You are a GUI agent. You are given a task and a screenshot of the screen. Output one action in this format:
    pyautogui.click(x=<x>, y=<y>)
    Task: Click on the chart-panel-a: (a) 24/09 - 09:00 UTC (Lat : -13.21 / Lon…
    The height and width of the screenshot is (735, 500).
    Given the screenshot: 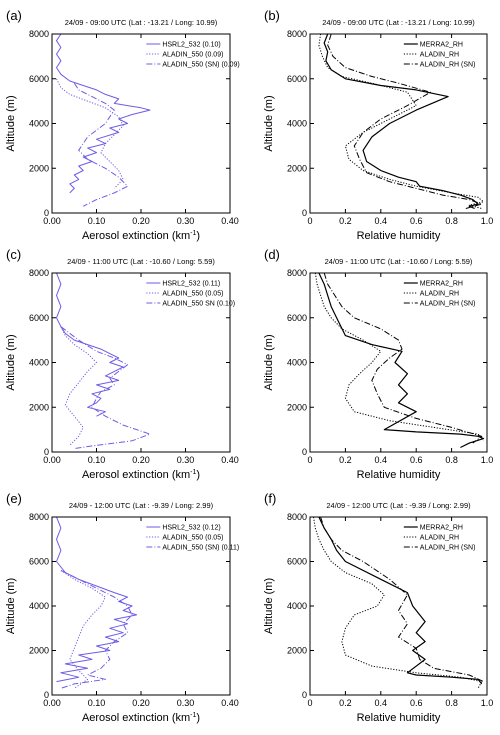 What is the action you would take?
    pyautogui.click(x=122, y=125)
    